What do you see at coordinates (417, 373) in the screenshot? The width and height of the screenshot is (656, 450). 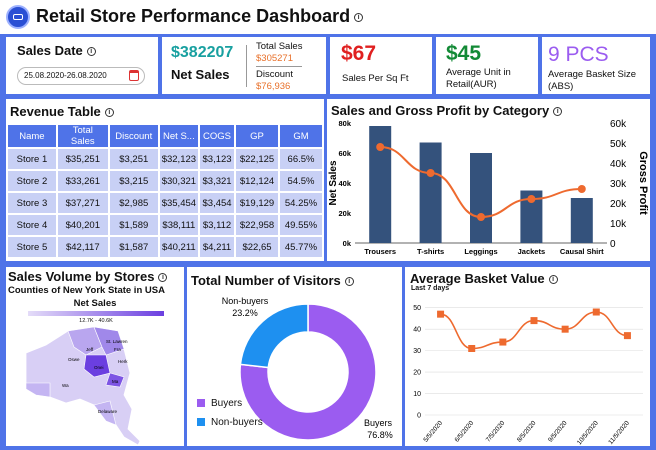 I see `y-tick-label: 20` at bounding box center [417, 373].